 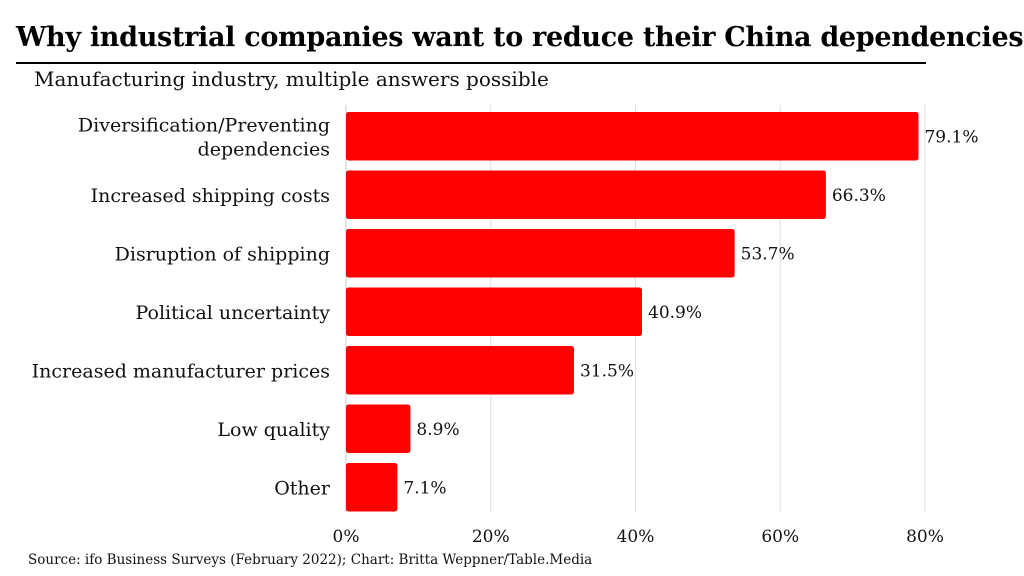 What do you see at coordinates (424, 488) in the screenshot?
I see `value-label: 7.1%` at bounding box center [424, 488].